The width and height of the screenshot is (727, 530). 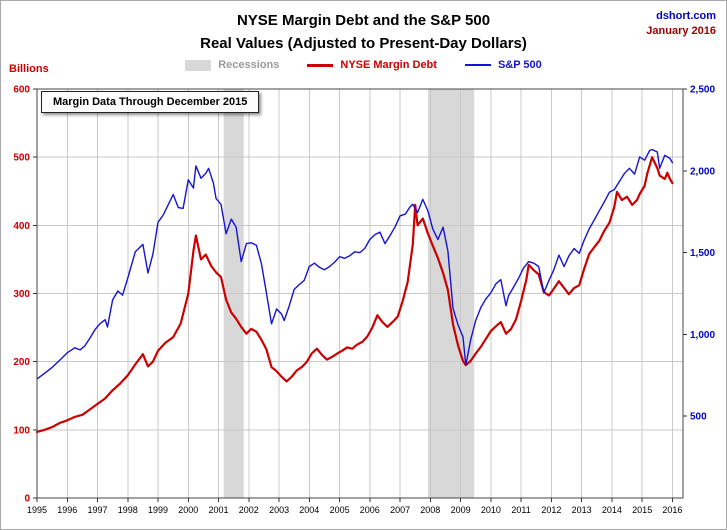 What do you see at coordinates (21, 226) in the screenshot?
I see `left-axis-tick-label: 400` at bounding box center [21, 226].